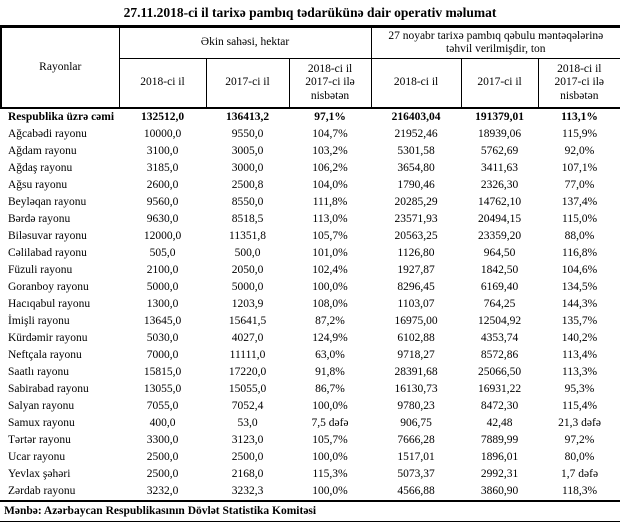 The height and width of the screenshot is (525, 620). Describe the element at coordinates (42, 491) in the screenshot. I see `district-name-cell: Zərdab rayonu` at that location.